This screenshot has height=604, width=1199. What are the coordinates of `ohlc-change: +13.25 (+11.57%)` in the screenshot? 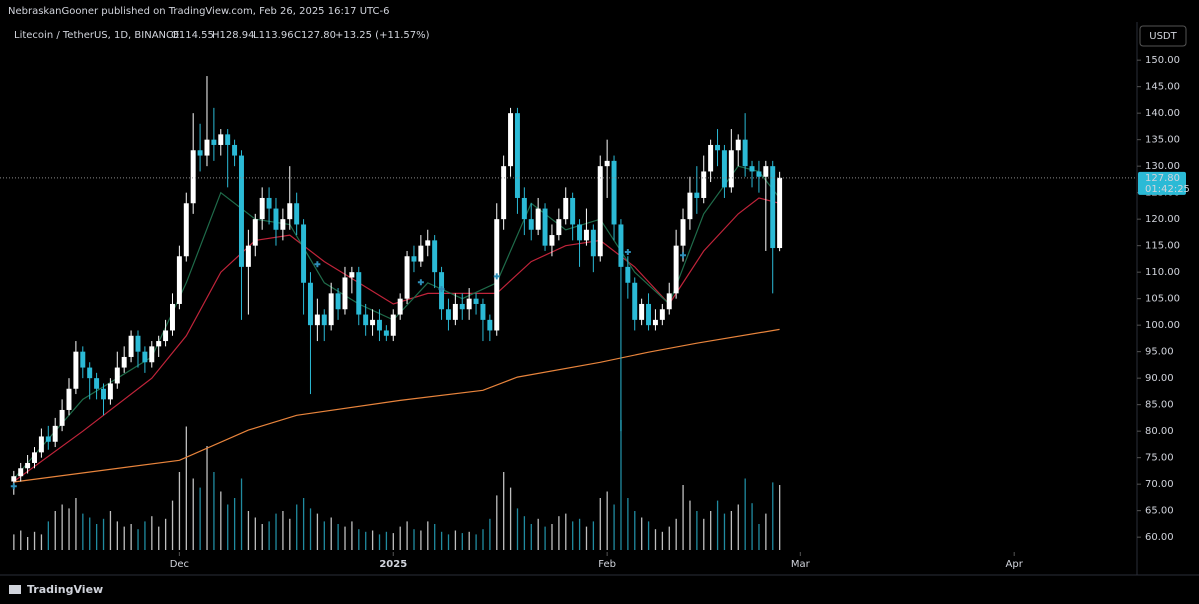 It's located at (382, 35).